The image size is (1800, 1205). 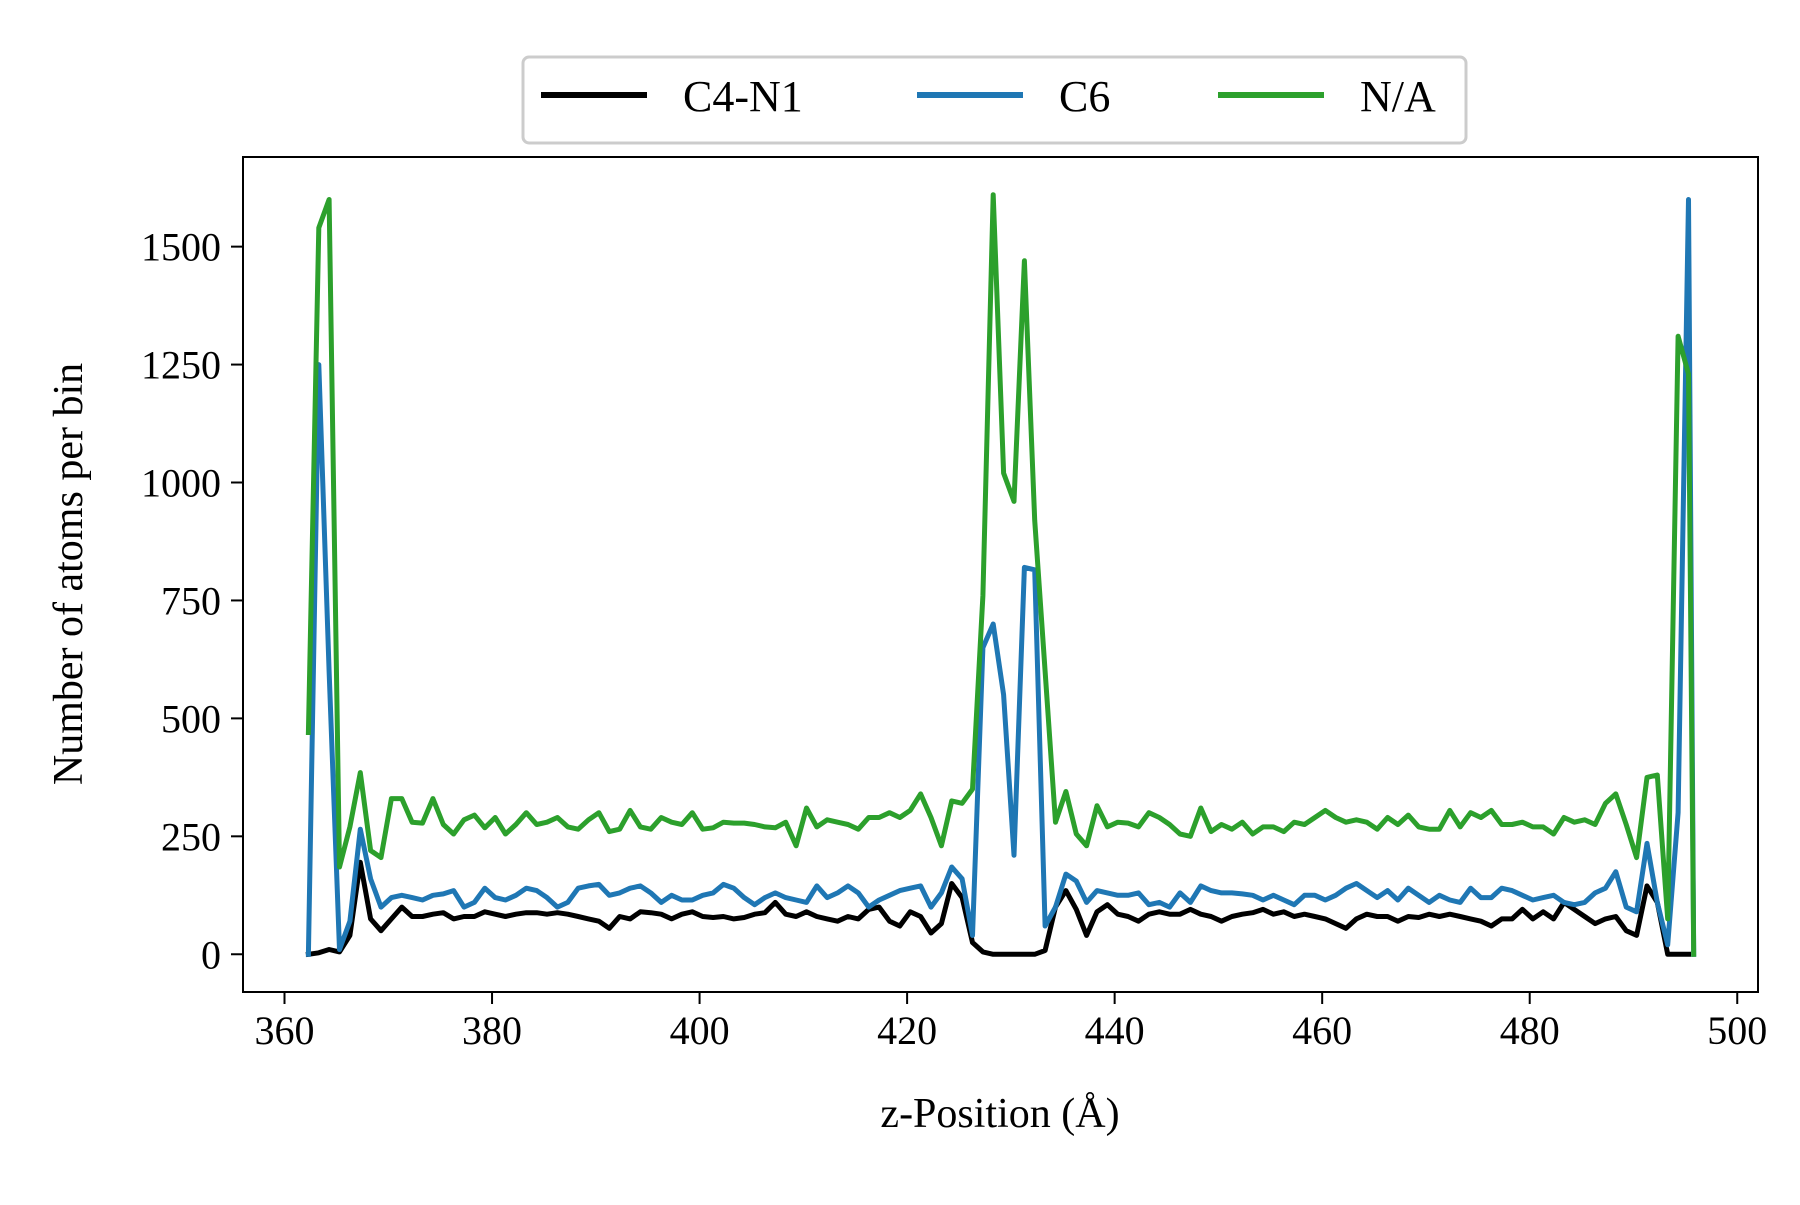 I want to click on y-tick-label: 750, so click(x=191, y=600).